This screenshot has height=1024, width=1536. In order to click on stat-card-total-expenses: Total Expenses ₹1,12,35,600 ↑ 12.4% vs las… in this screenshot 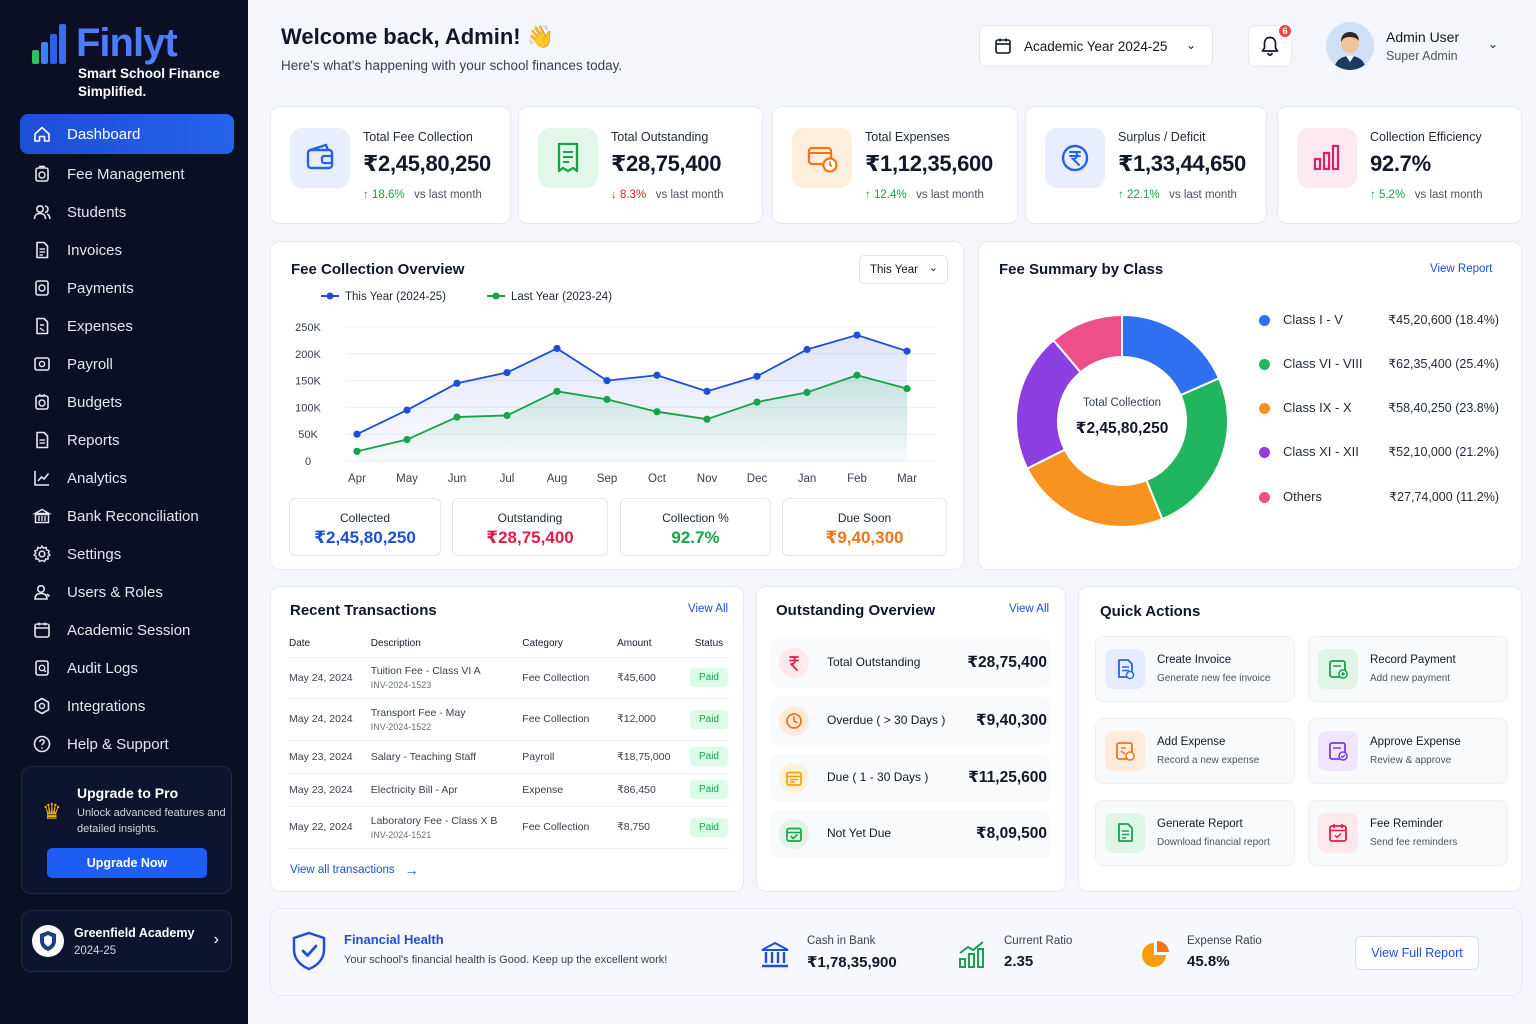, I will do `click(895, 165)`.